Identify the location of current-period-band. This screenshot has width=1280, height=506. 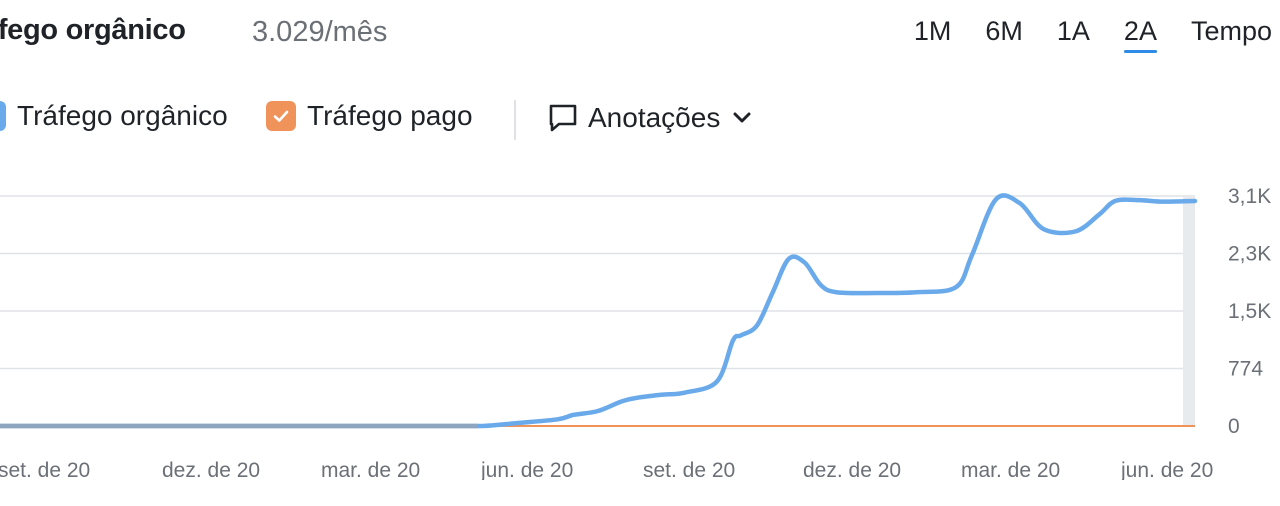
(1189, 311).